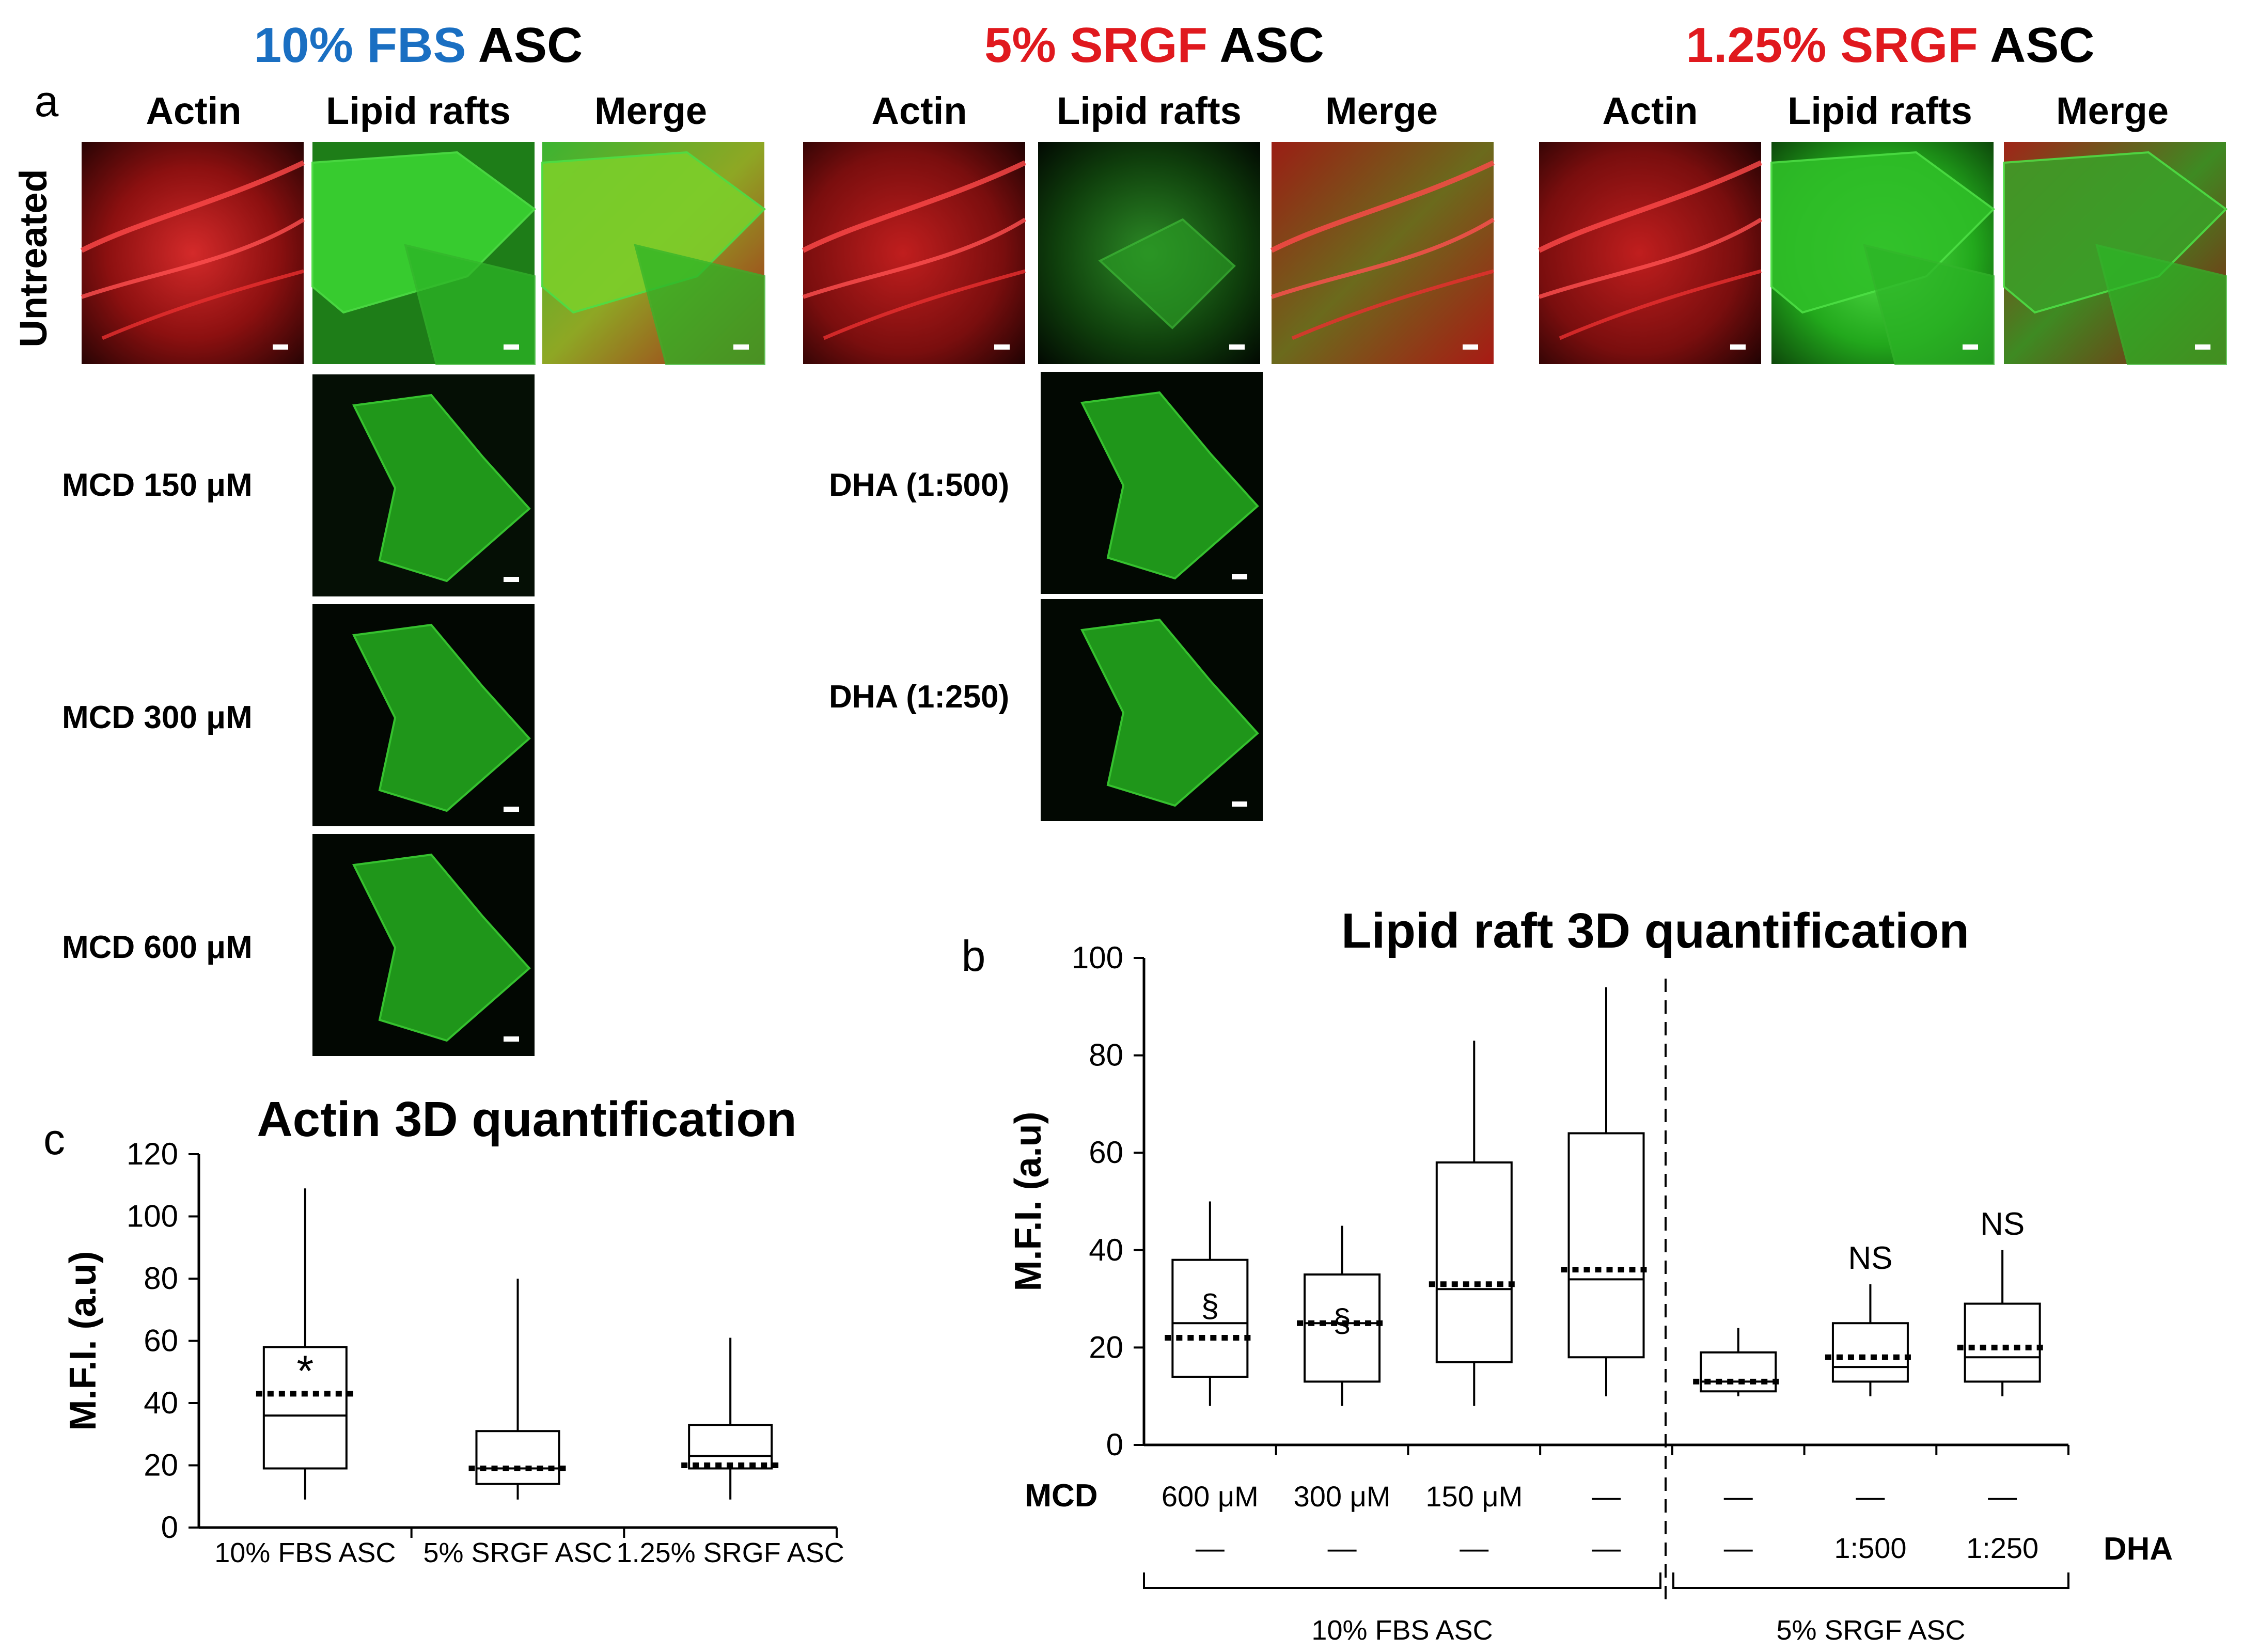 The width and height of the screenshot is (2243, 1652). I want to click on micrograph-srgf125-actin, so click(1650, 253).